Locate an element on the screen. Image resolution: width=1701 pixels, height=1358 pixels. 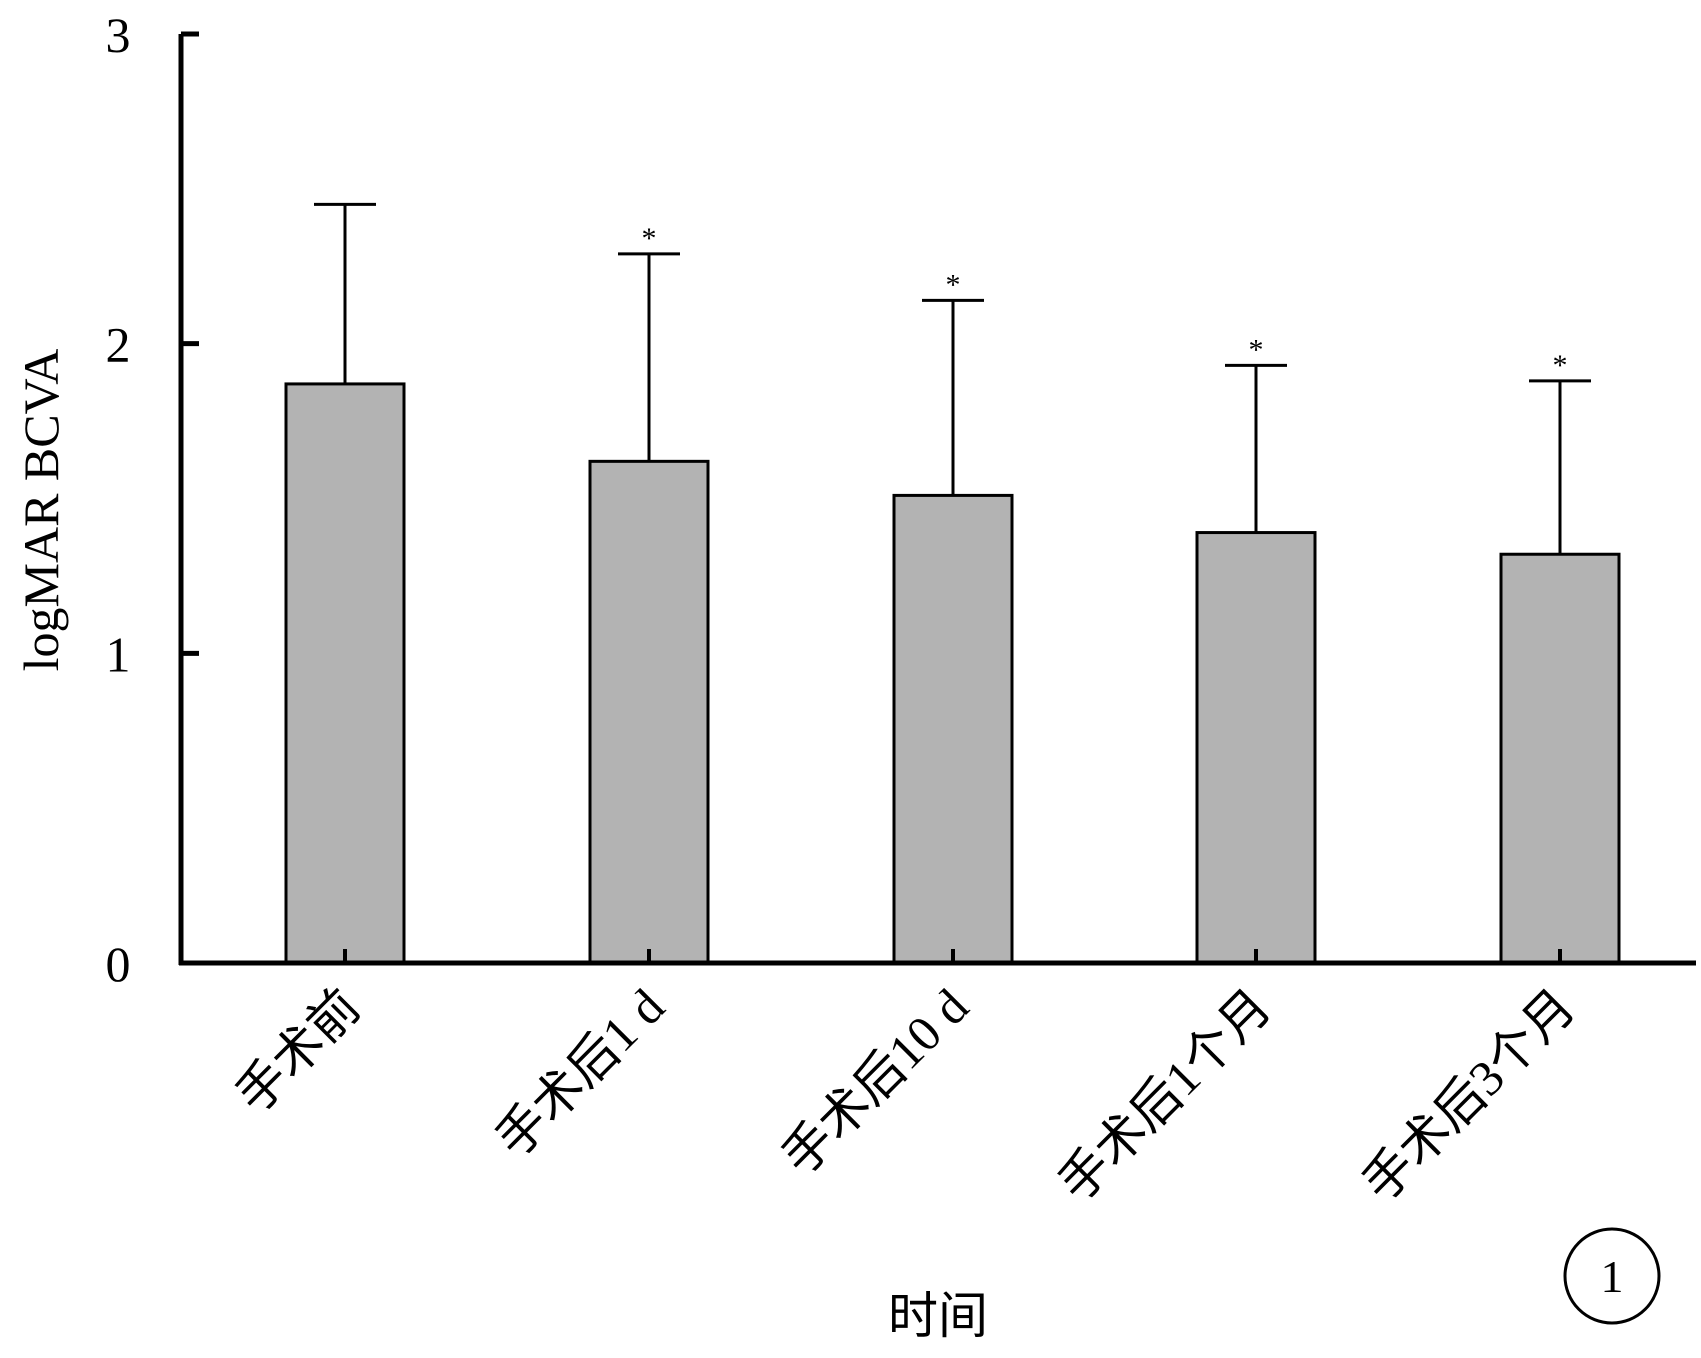
y-axis-title: logMAR BCVA is located at coordinates (41, 510).